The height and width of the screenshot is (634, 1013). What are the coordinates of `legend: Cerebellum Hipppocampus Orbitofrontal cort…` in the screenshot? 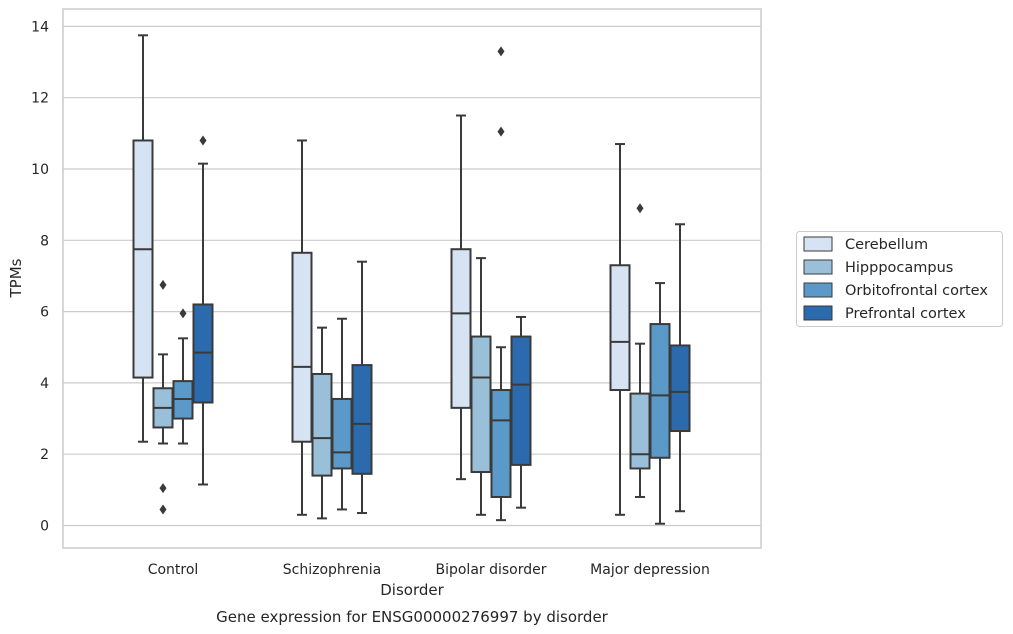 It's located at (899, 279).